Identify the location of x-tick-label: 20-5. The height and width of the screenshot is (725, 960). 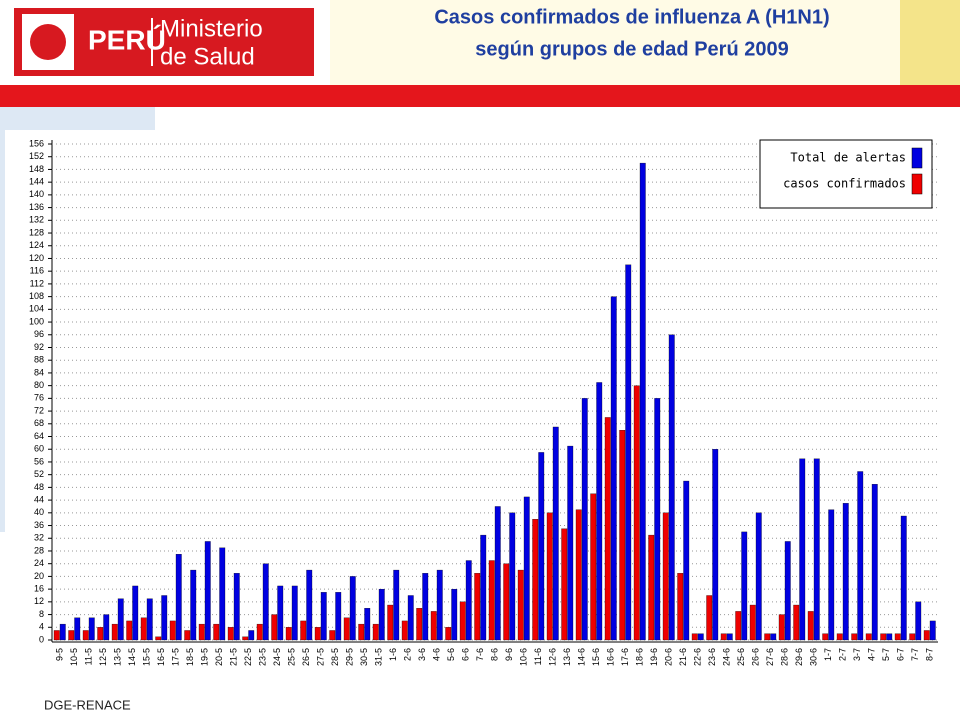
(219, 657).